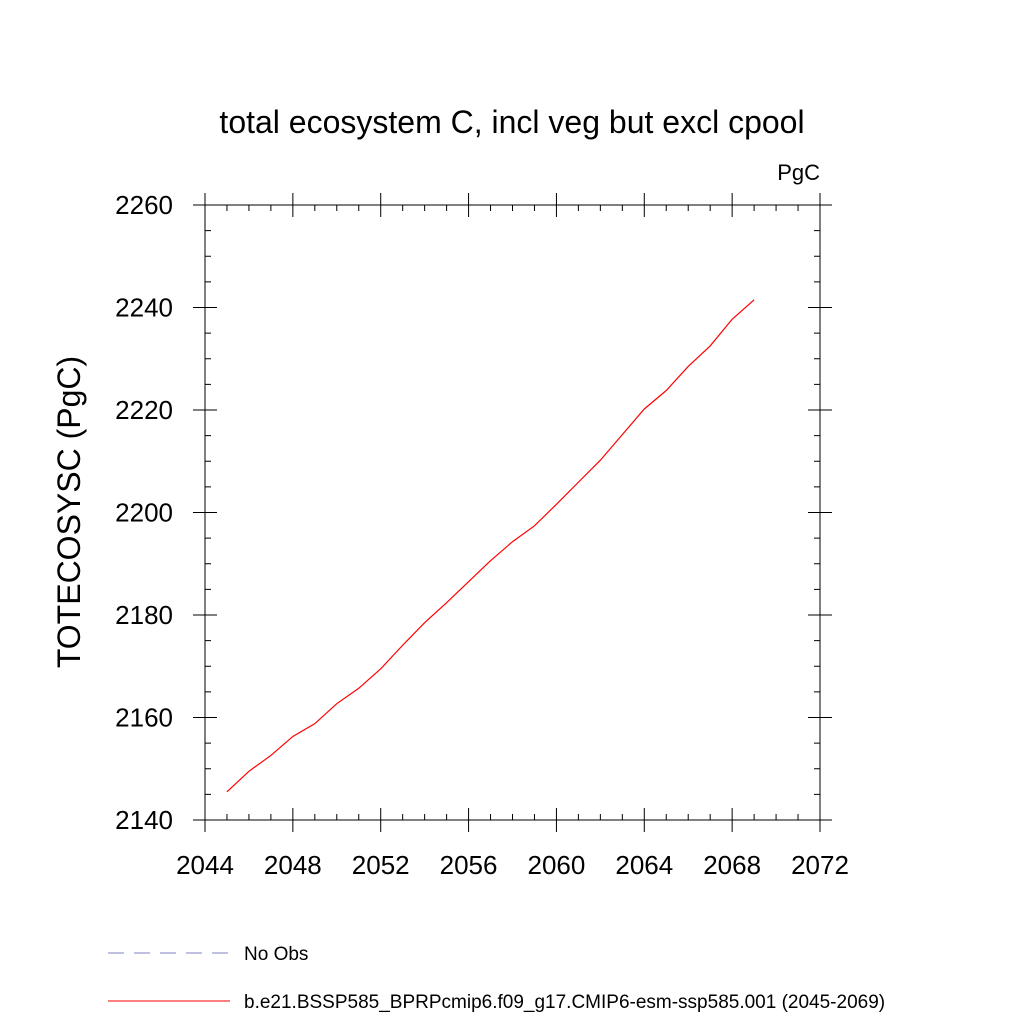 This screenshot has height=1029, width=1024. Describe the element at coordinates (276, 954) in the screenshot. I see `legend-label: No Obs` at that location.